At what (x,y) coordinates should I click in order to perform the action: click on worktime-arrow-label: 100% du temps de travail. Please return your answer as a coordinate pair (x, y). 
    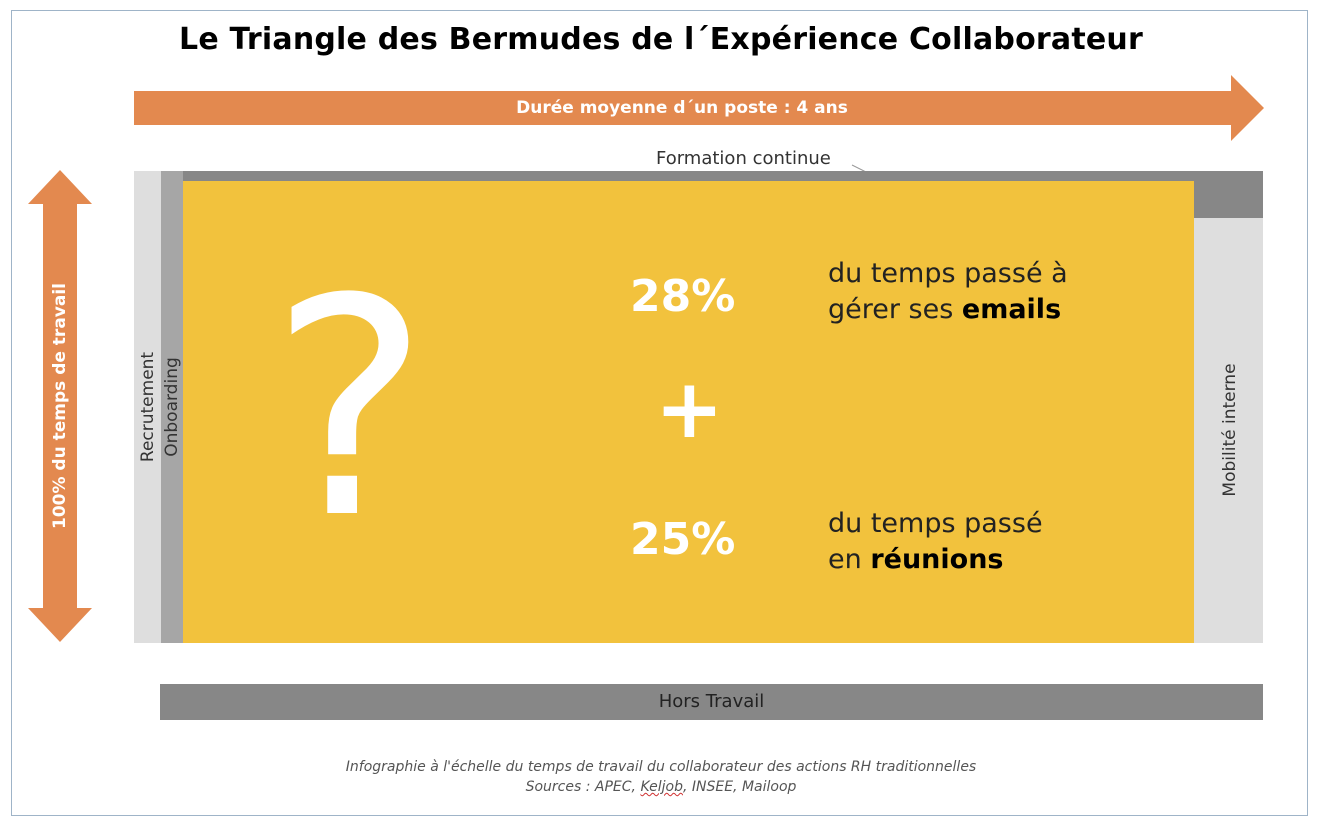
    Looking at the image, I should click on (60, 406).